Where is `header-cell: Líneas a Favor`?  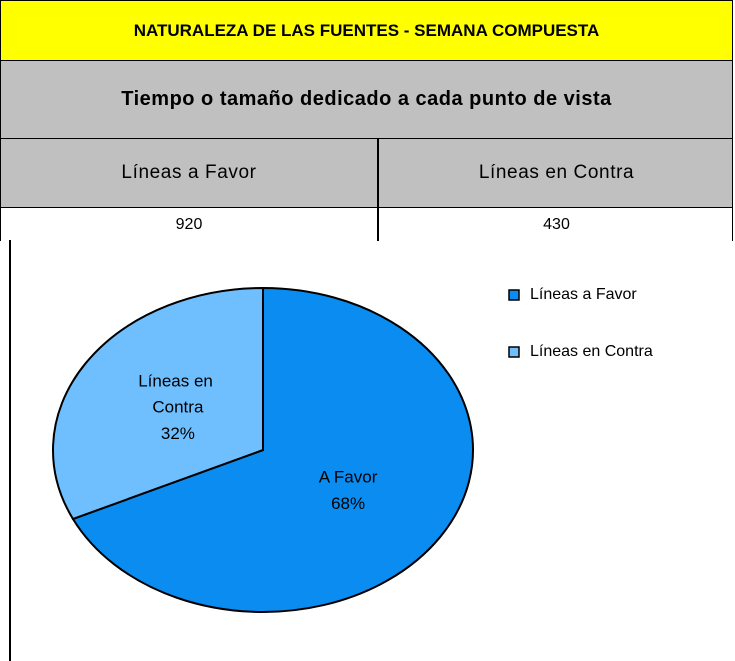
header-cell: Líneas a Favor is located at coordinates (190, 173).